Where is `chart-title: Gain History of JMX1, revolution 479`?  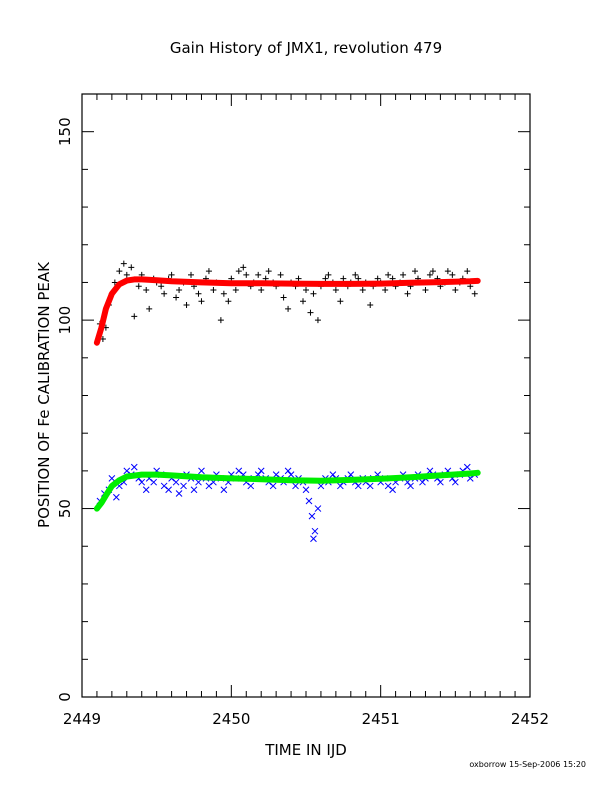
chart-title: Gain History of JMX1, revolution 479 is located at coordinates (306, 48).